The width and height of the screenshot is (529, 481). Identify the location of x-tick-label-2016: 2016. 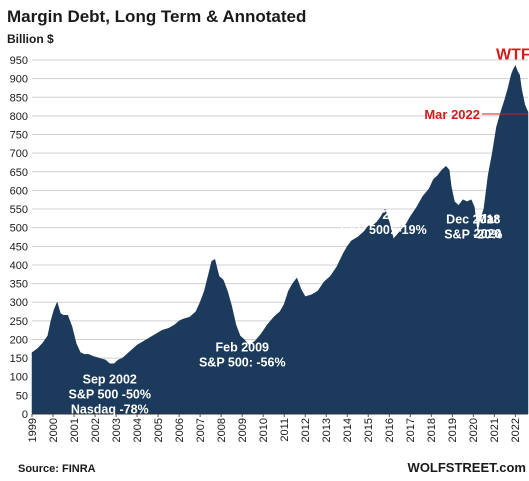
(390, 430).